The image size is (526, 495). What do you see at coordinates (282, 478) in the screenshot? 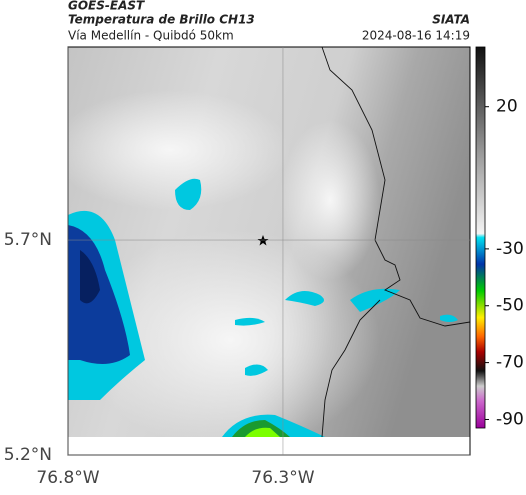
I see `x-tick-label: 76.3°W` at bounding box center [282, 478].